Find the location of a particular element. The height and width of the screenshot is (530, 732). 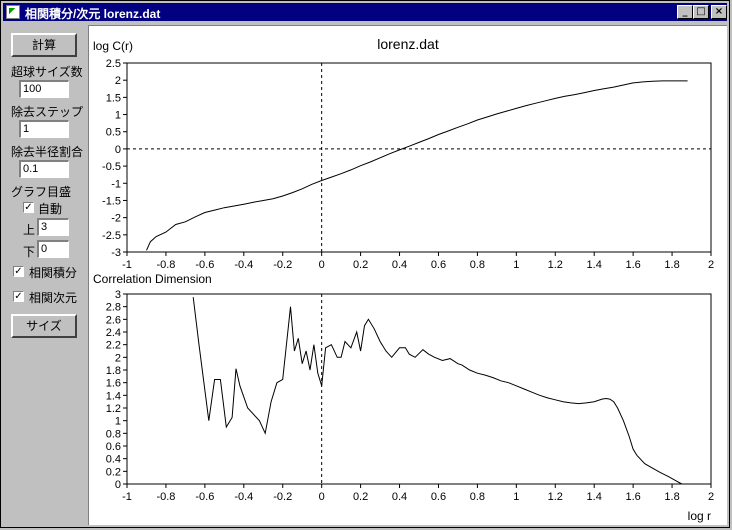

y-tick-label: -2.5 is located at coordinates (111, 236).